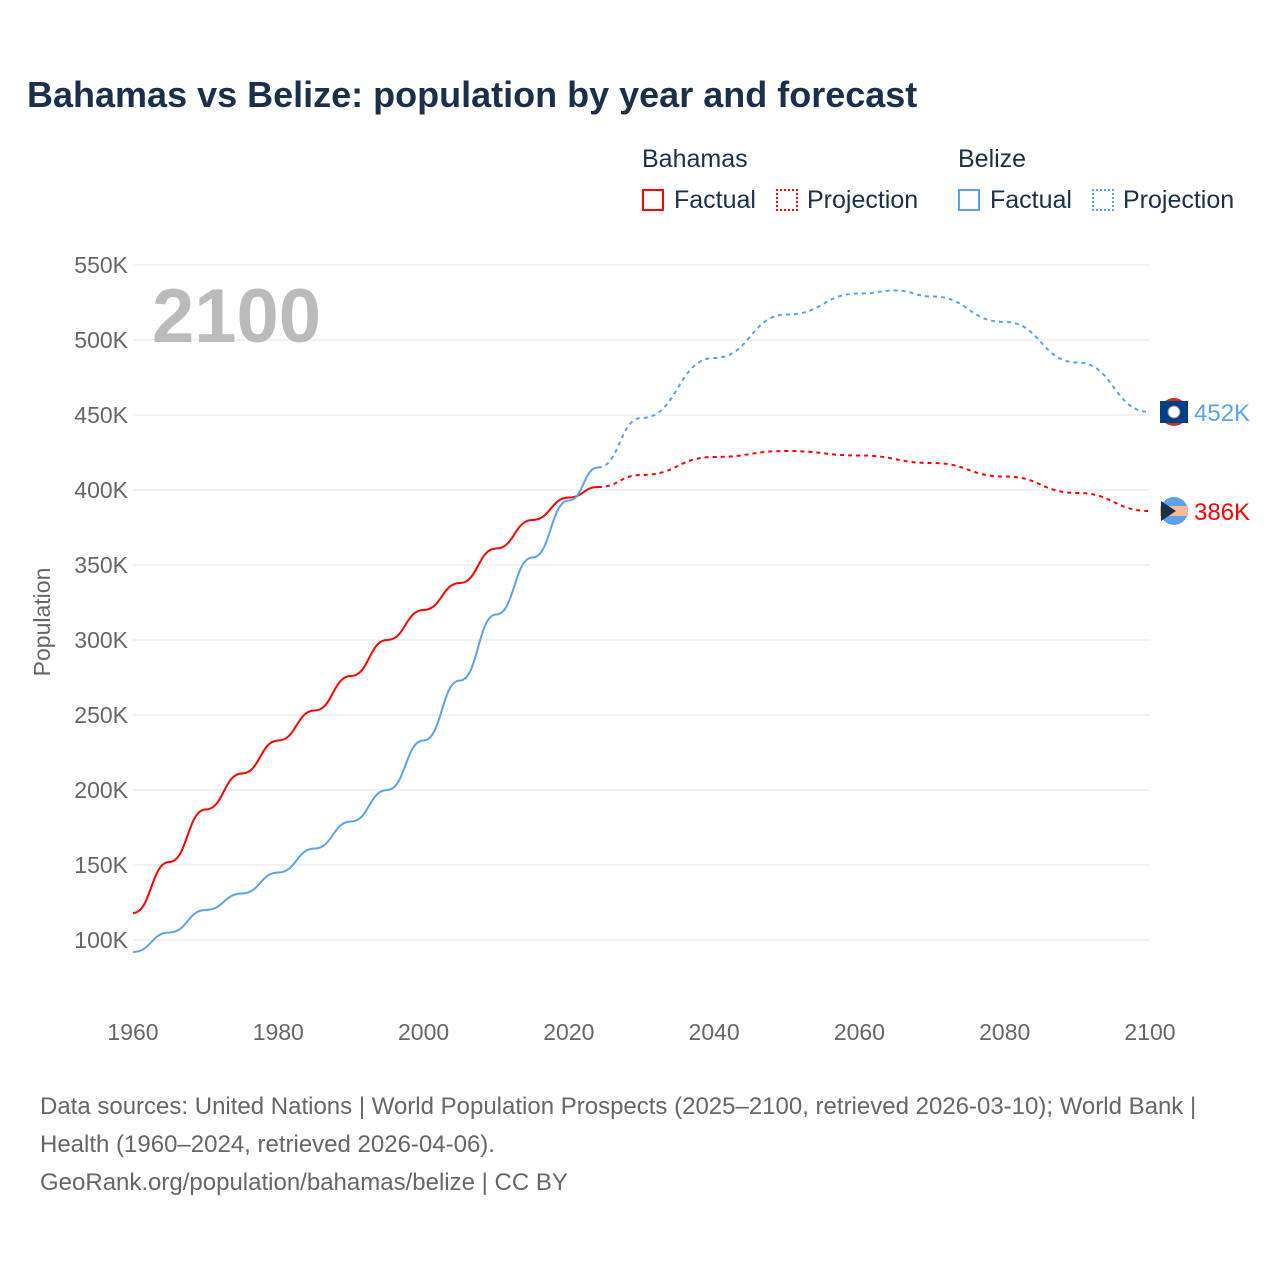 This screenshot has height=1280, width=1280. What do you see at coordinates (101, 265) in the screenshot?
I see `y-tick-label: 550K` at bounding box center [101, 265].